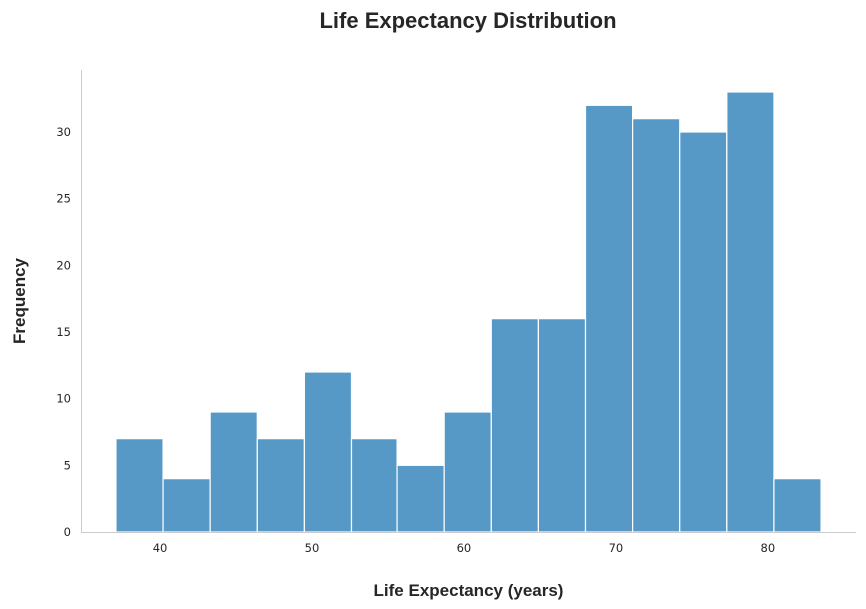 The height and width of the screenshot is (609, 866). What do you see at coordinates (67, 532) in the screenshot?
I see `y-tick-label: 0` at bounding box center [67, 532].